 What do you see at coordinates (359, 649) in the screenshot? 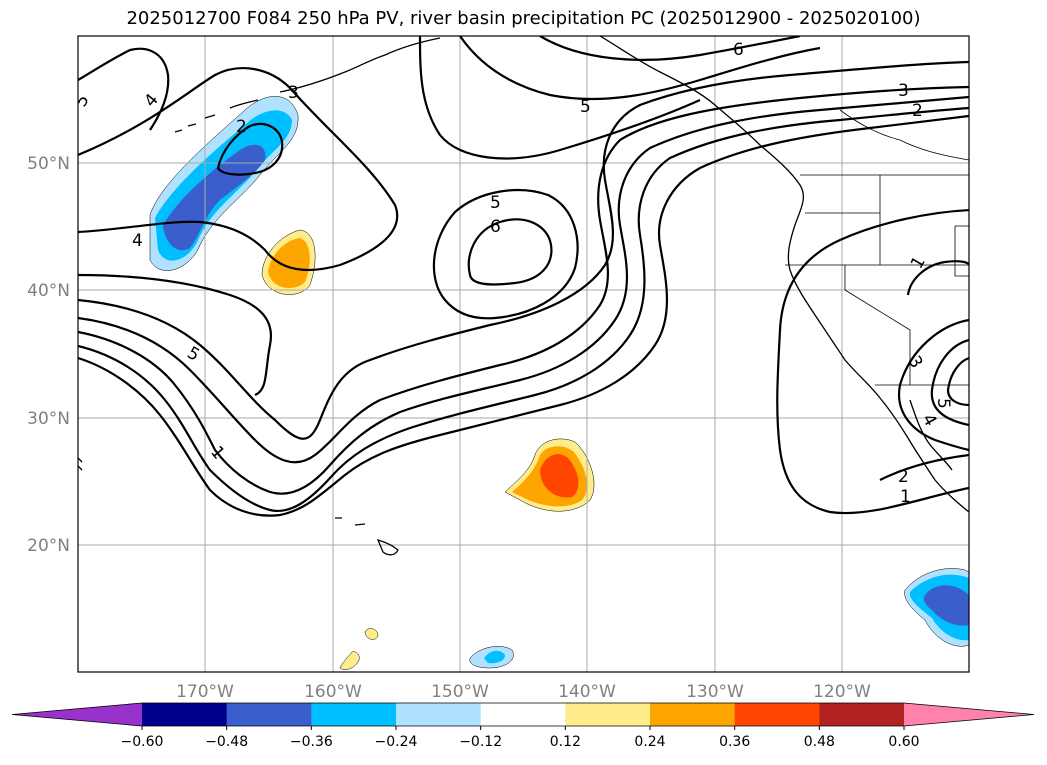
I see `shading-positive-small` at bounding box center [359, 649].